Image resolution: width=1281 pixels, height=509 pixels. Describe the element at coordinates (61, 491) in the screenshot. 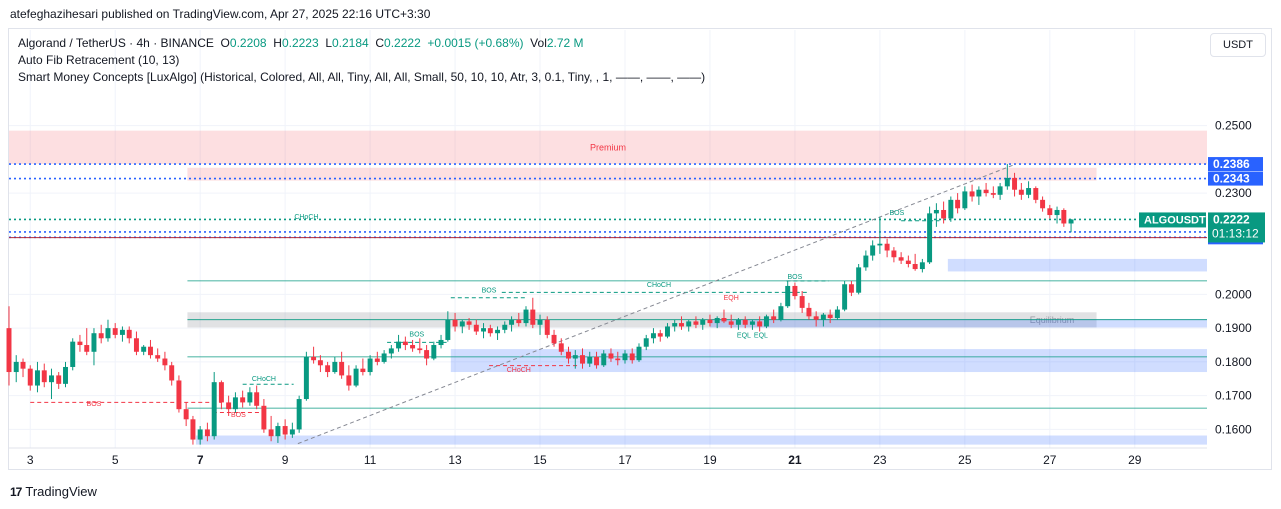

I see `footer-brand: TradingView` at that location.